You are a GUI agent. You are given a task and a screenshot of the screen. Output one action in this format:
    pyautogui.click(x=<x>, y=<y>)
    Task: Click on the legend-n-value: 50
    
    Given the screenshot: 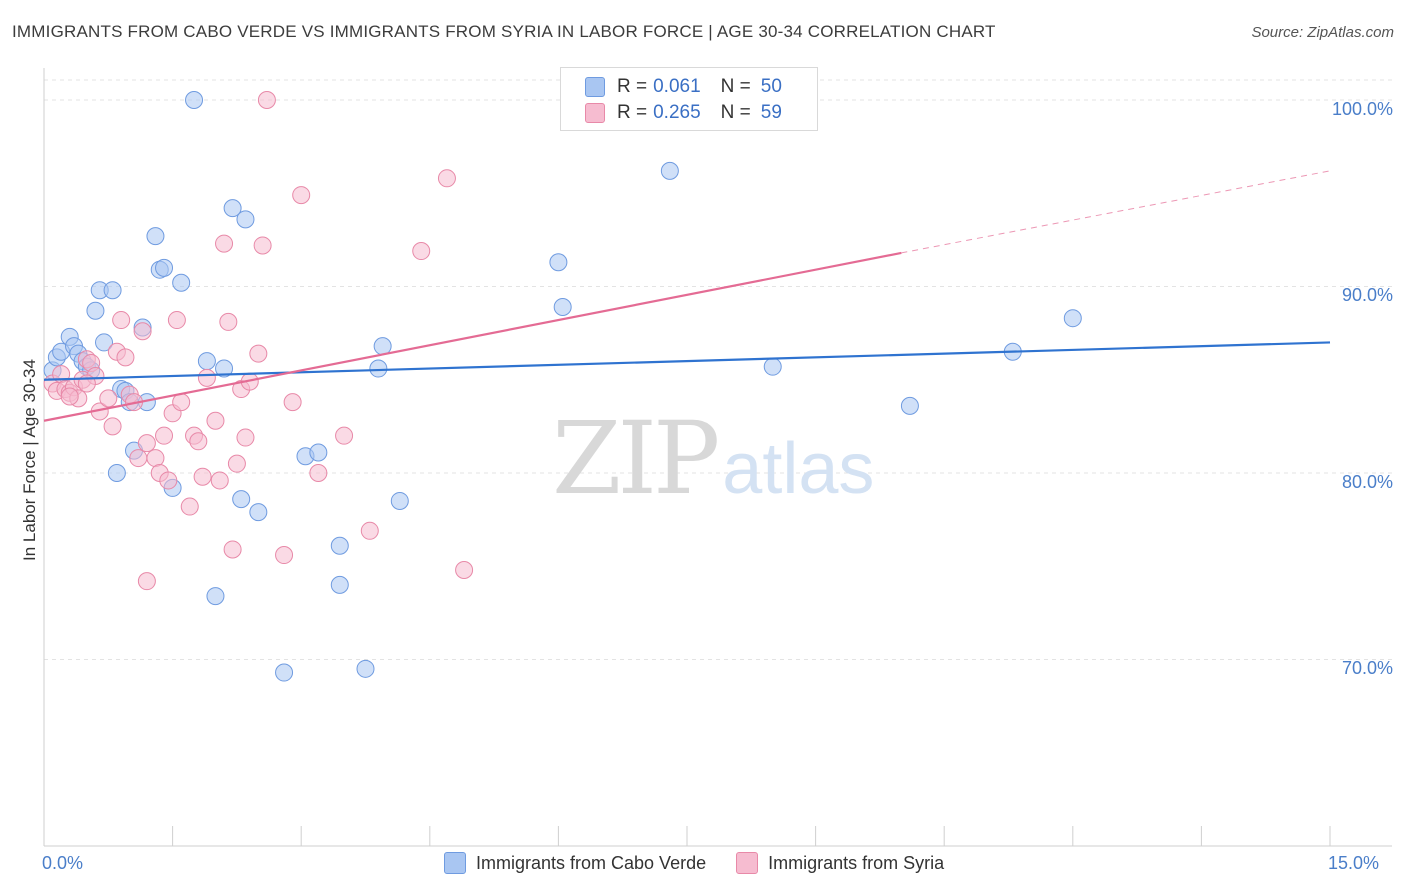 What is the action you would take?
    pyautogui.click(x=771, y=86)
    